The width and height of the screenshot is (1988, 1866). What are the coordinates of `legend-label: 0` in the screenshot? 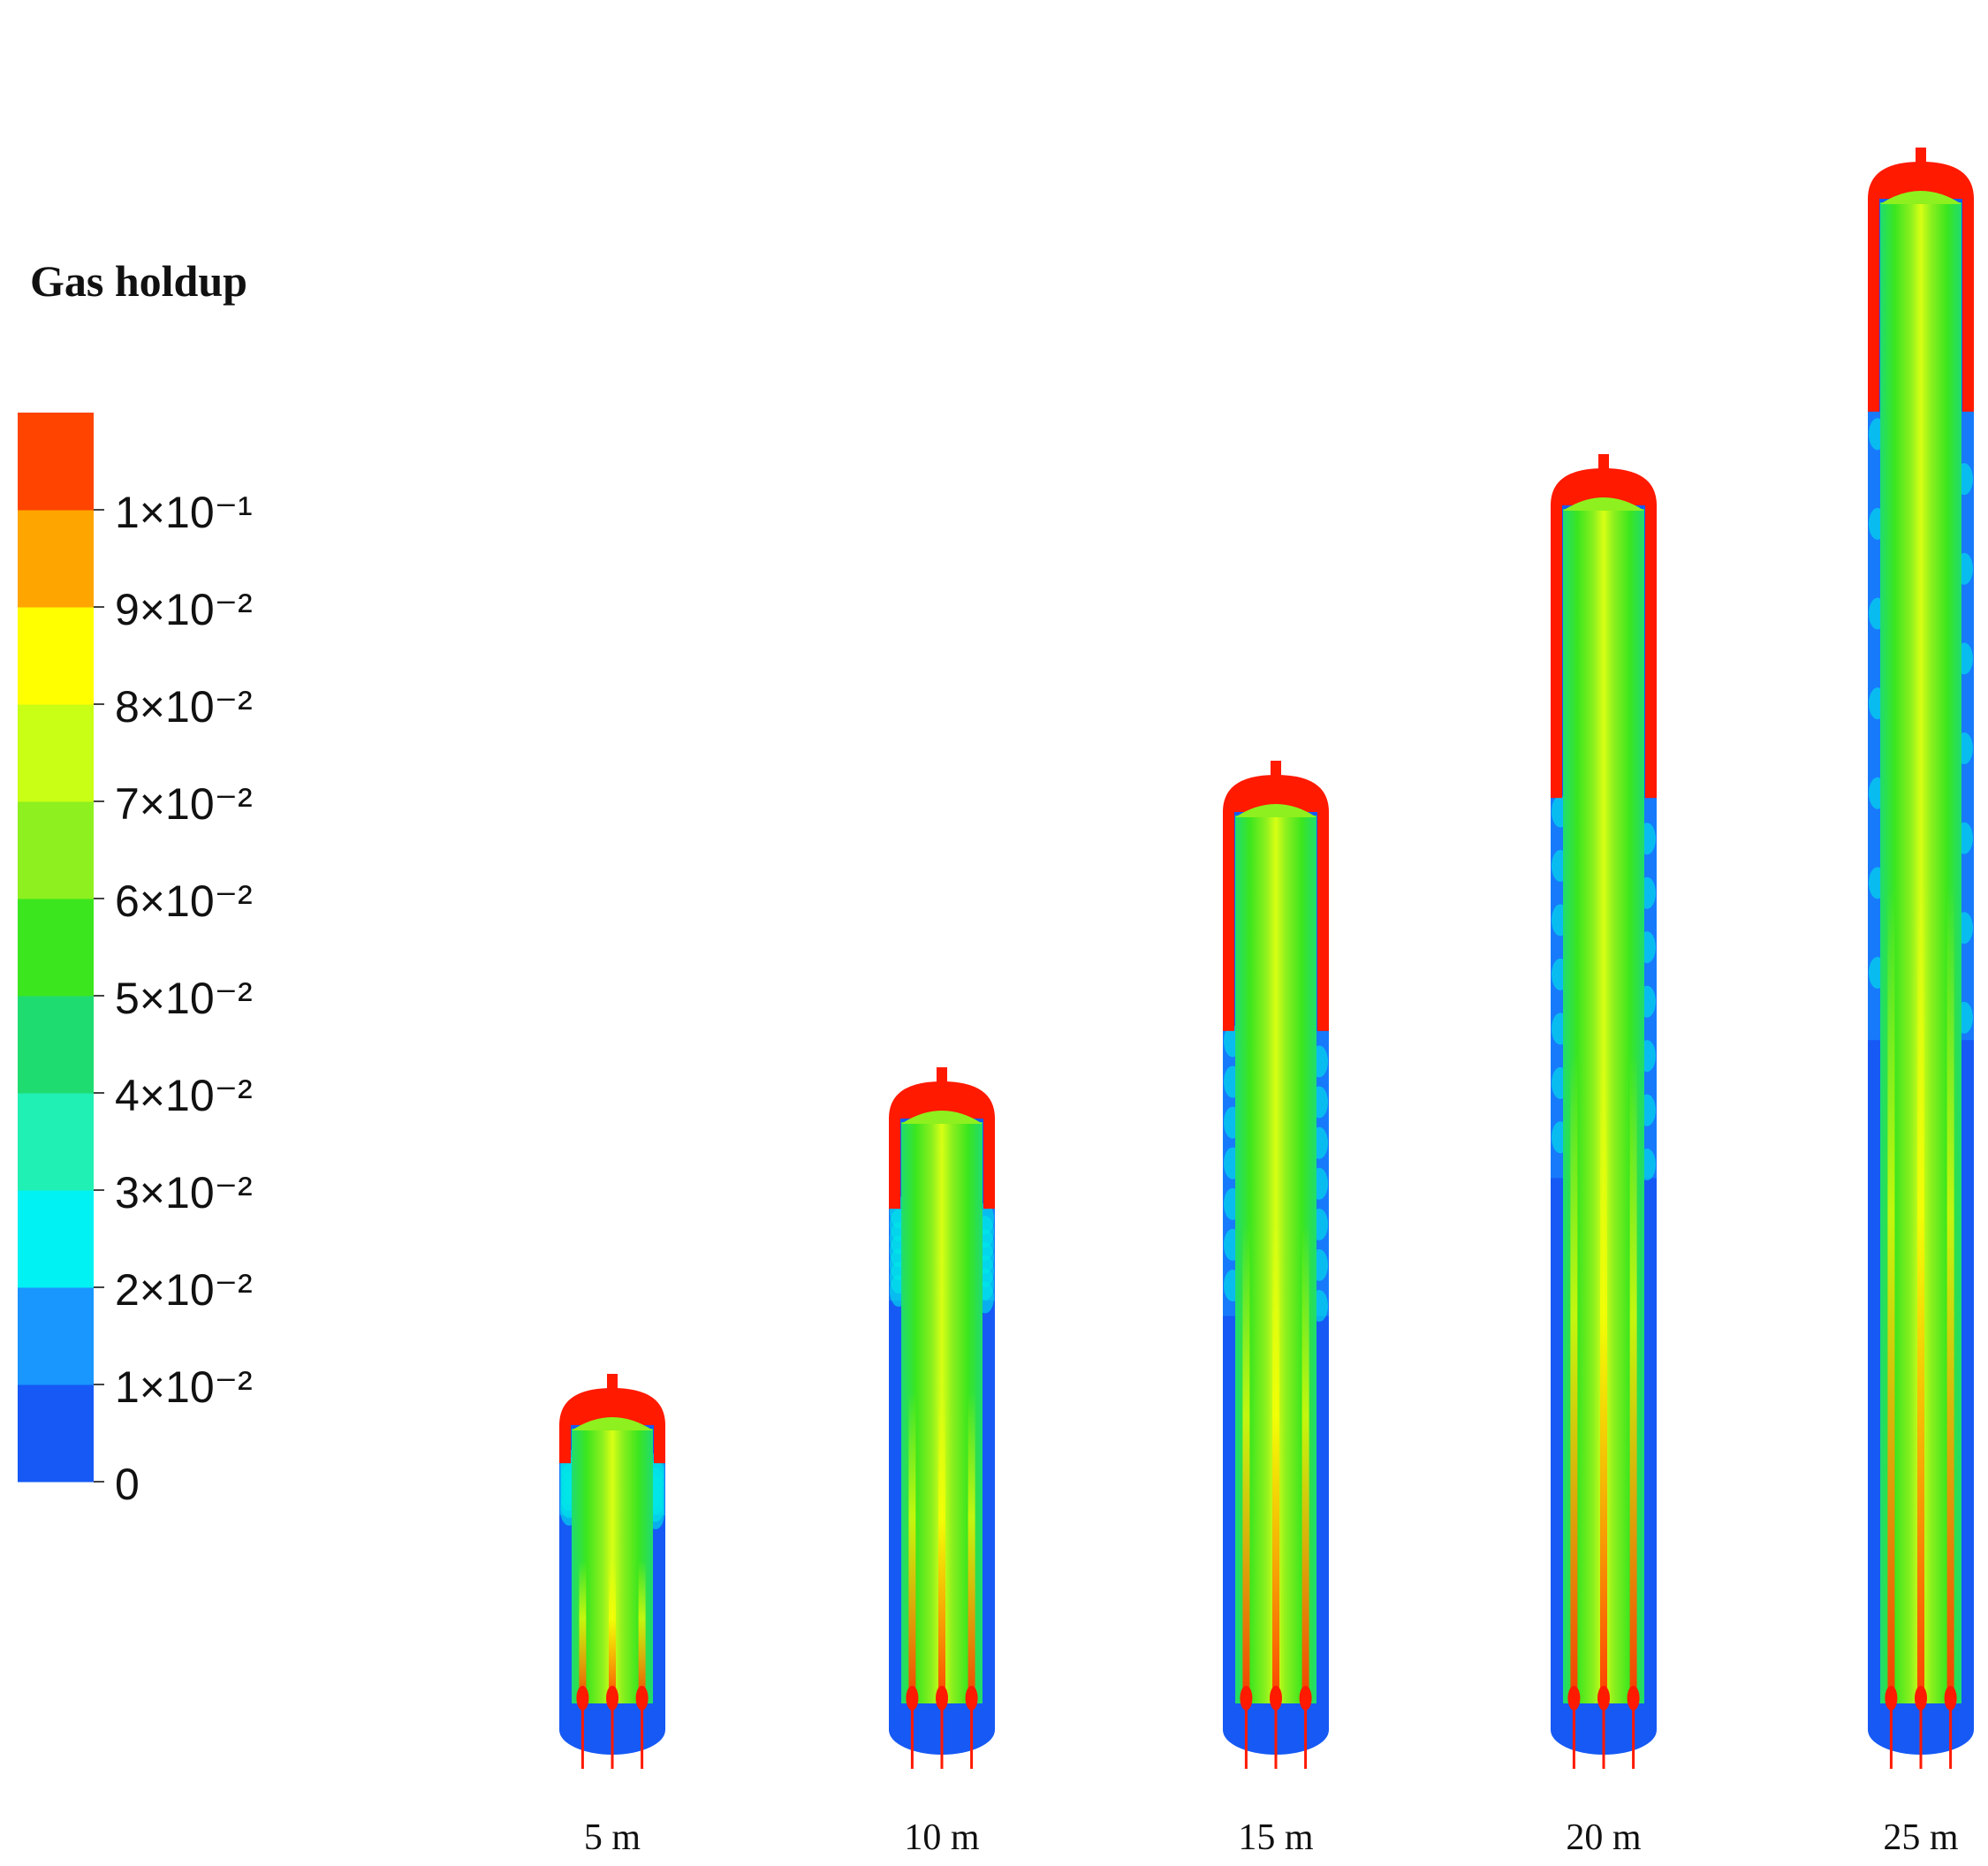 It's located at (127, 1484).